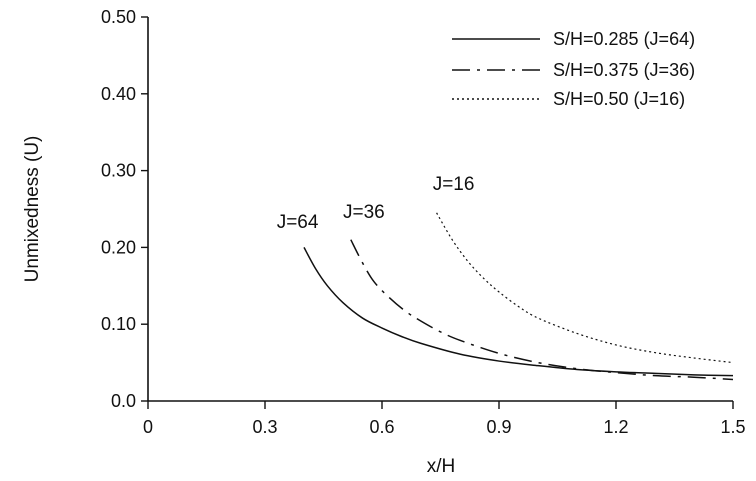 This screenshot has height=481, width=756. Describe the element at coordinates (444, 419) in the screenshot. I see `x-axis-ticks: 0 0.3 0.6 0.9 1.2 1.5` at that location.